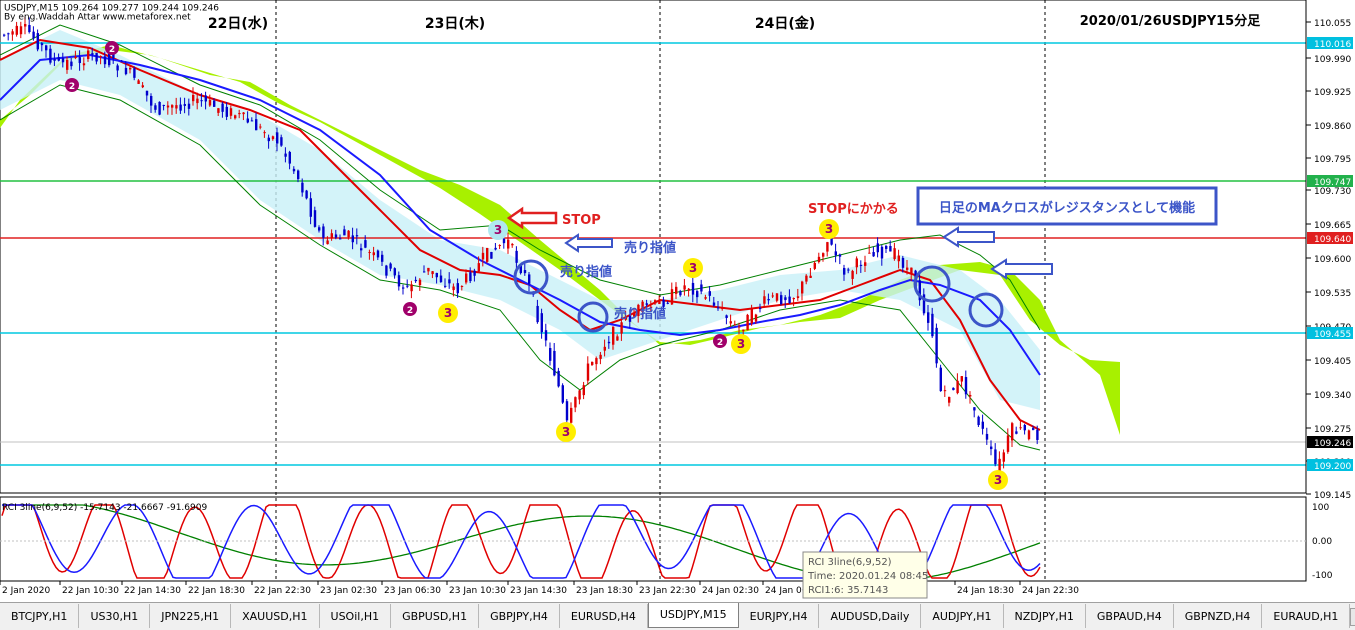 The image size is (1355, 630). I want to click on stop-label: STOP, so click(581, 220).